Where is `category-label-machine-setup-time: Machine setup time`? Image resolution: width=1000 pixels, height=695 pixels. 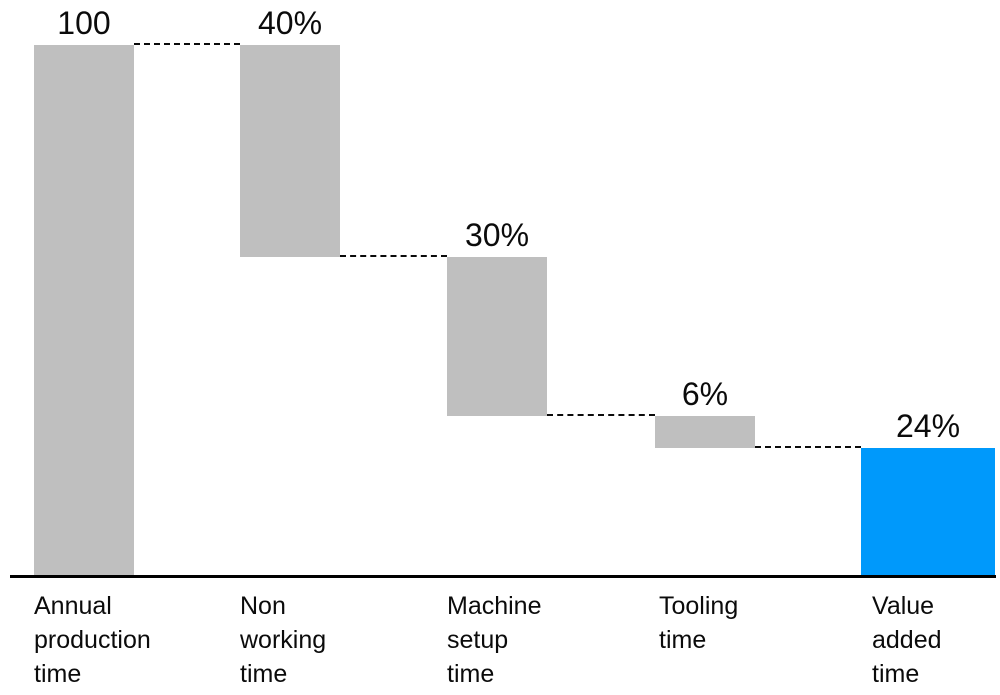
category-label-machine-setup-time: Machine setup time is located at coordinates (494, 640).